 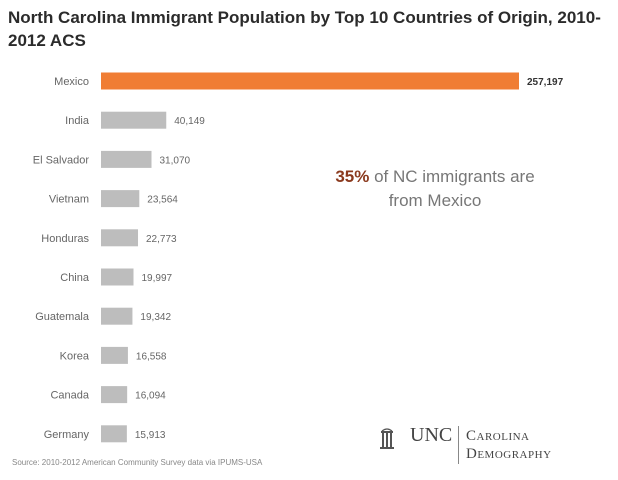 What do you see at coordinates (69, 396) in the screenshot?
I see `category-label: Canada` at bounding box center [69, 396].